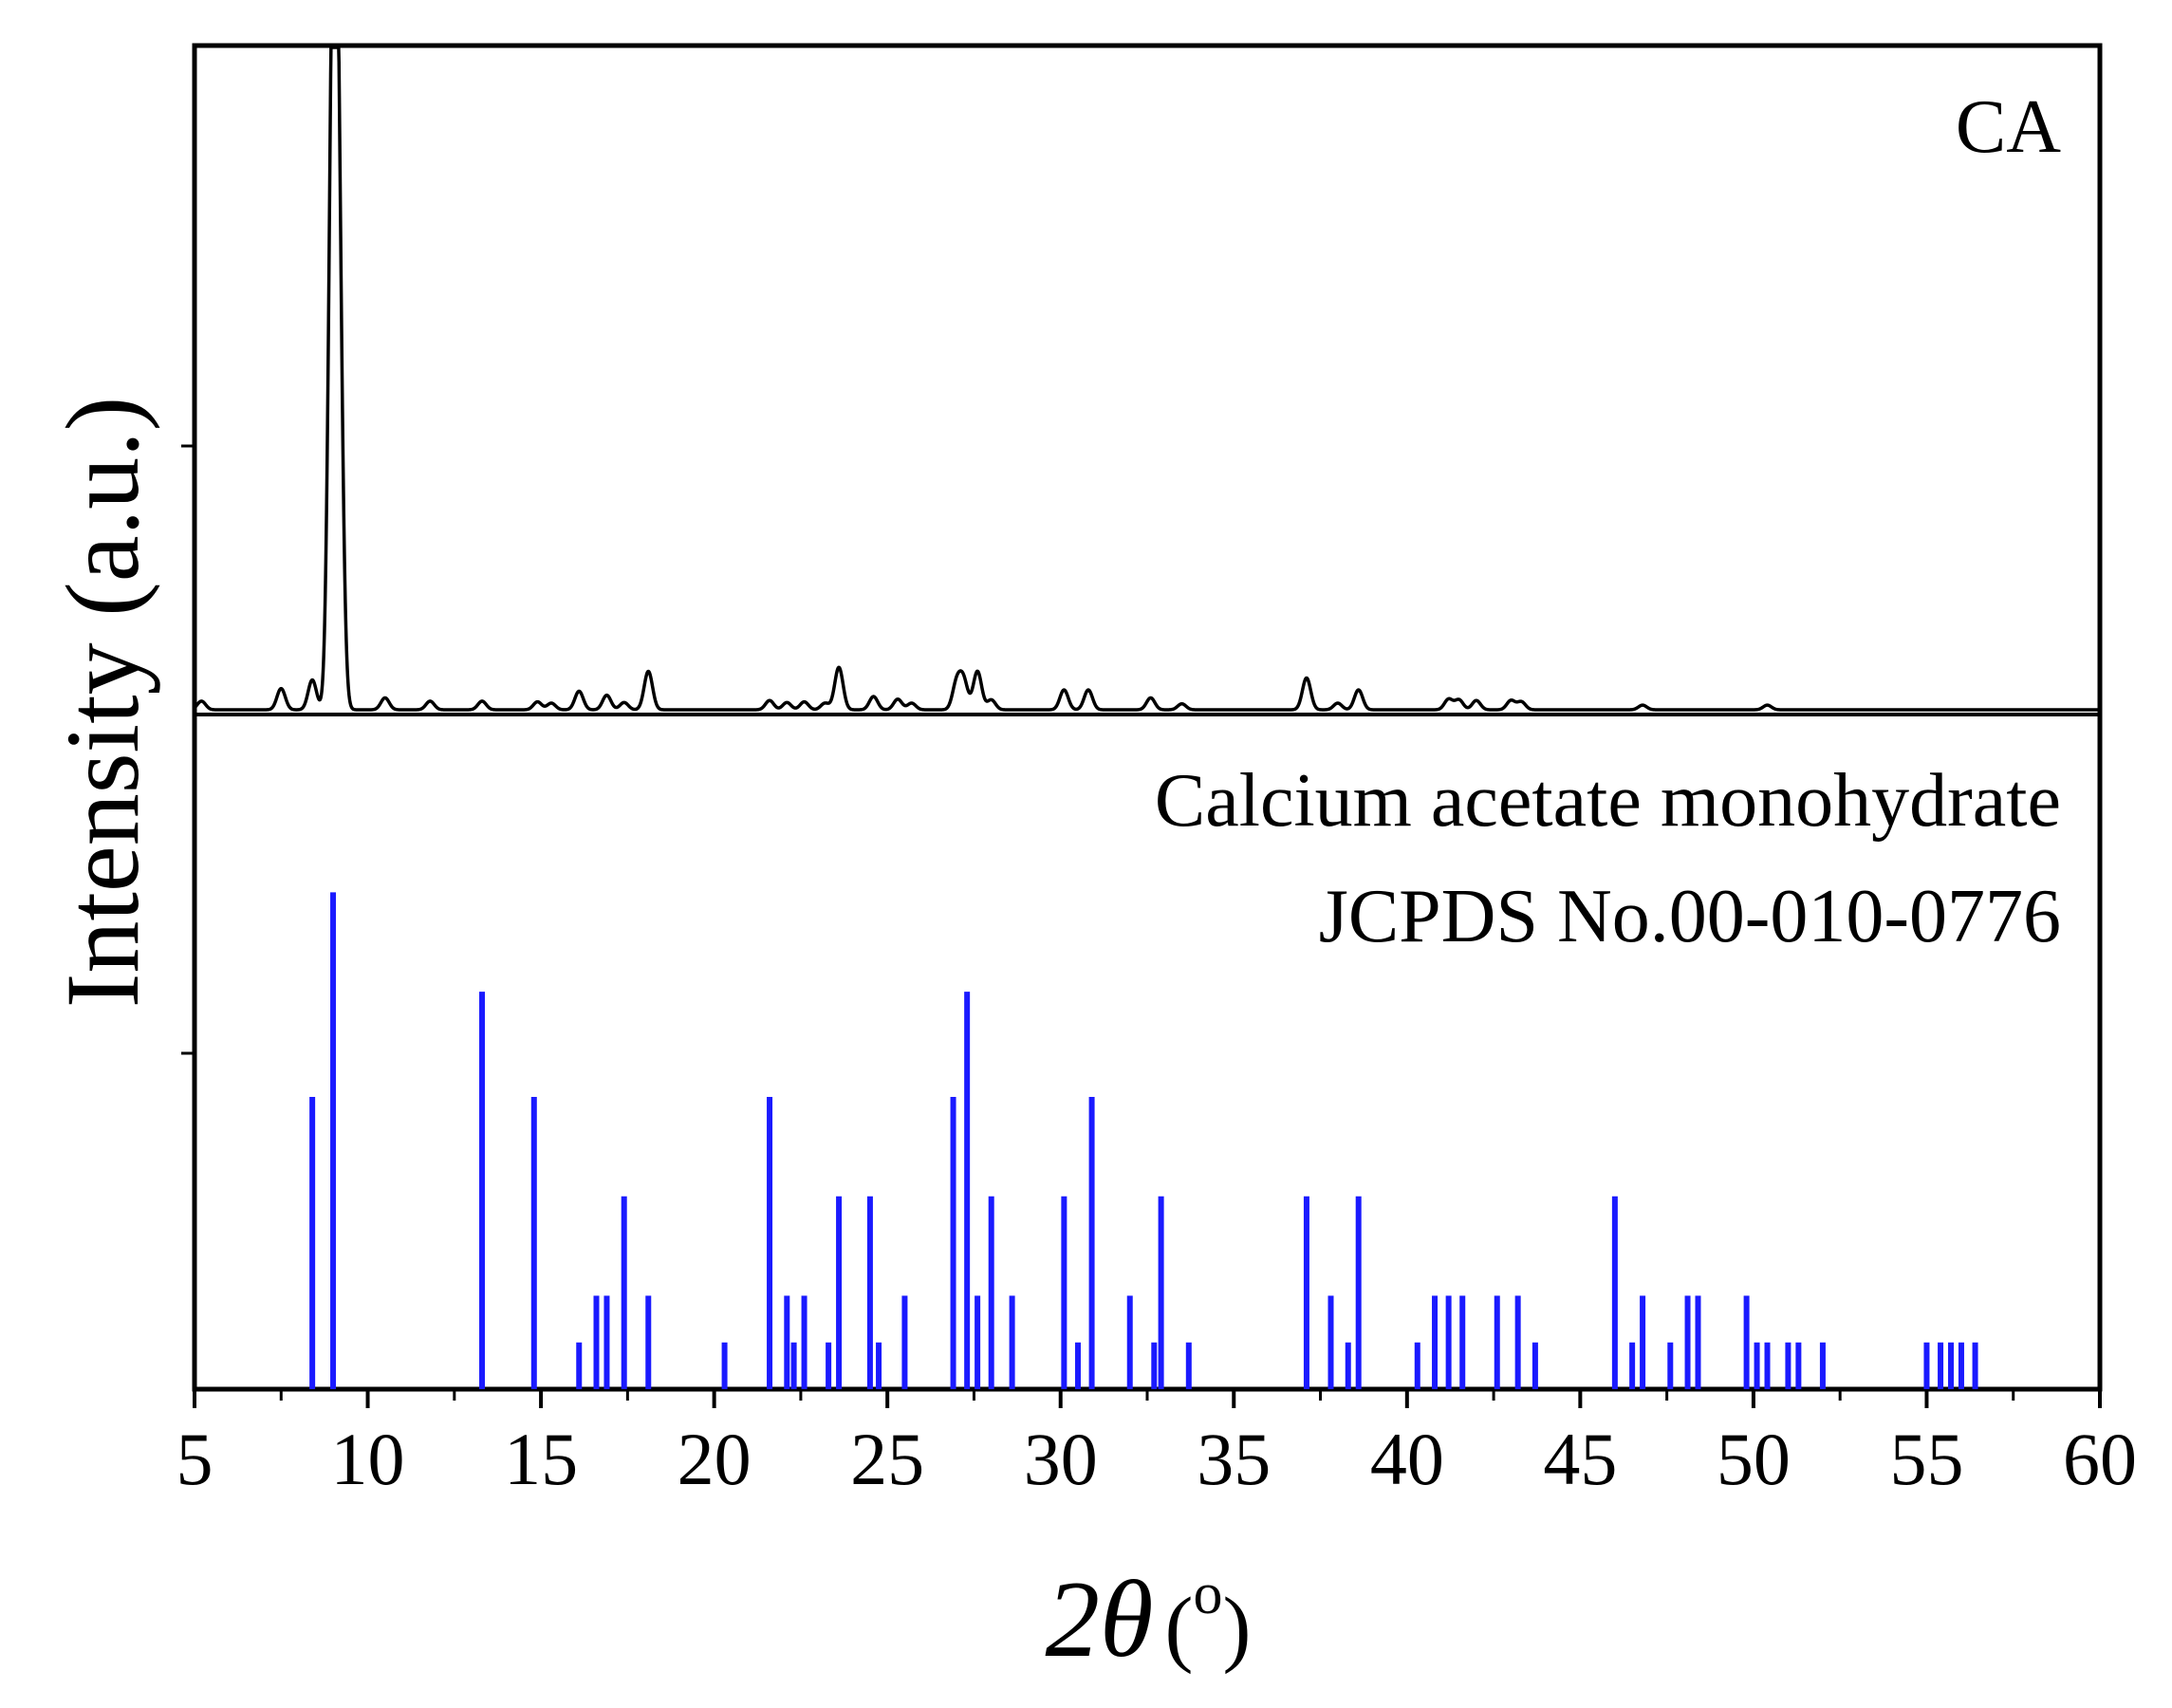  What do you see at coordinates (1237, 1628) in the screenshot?
I see `x-axis-label-unit-close: )` at bounding box center [1237, 1628].